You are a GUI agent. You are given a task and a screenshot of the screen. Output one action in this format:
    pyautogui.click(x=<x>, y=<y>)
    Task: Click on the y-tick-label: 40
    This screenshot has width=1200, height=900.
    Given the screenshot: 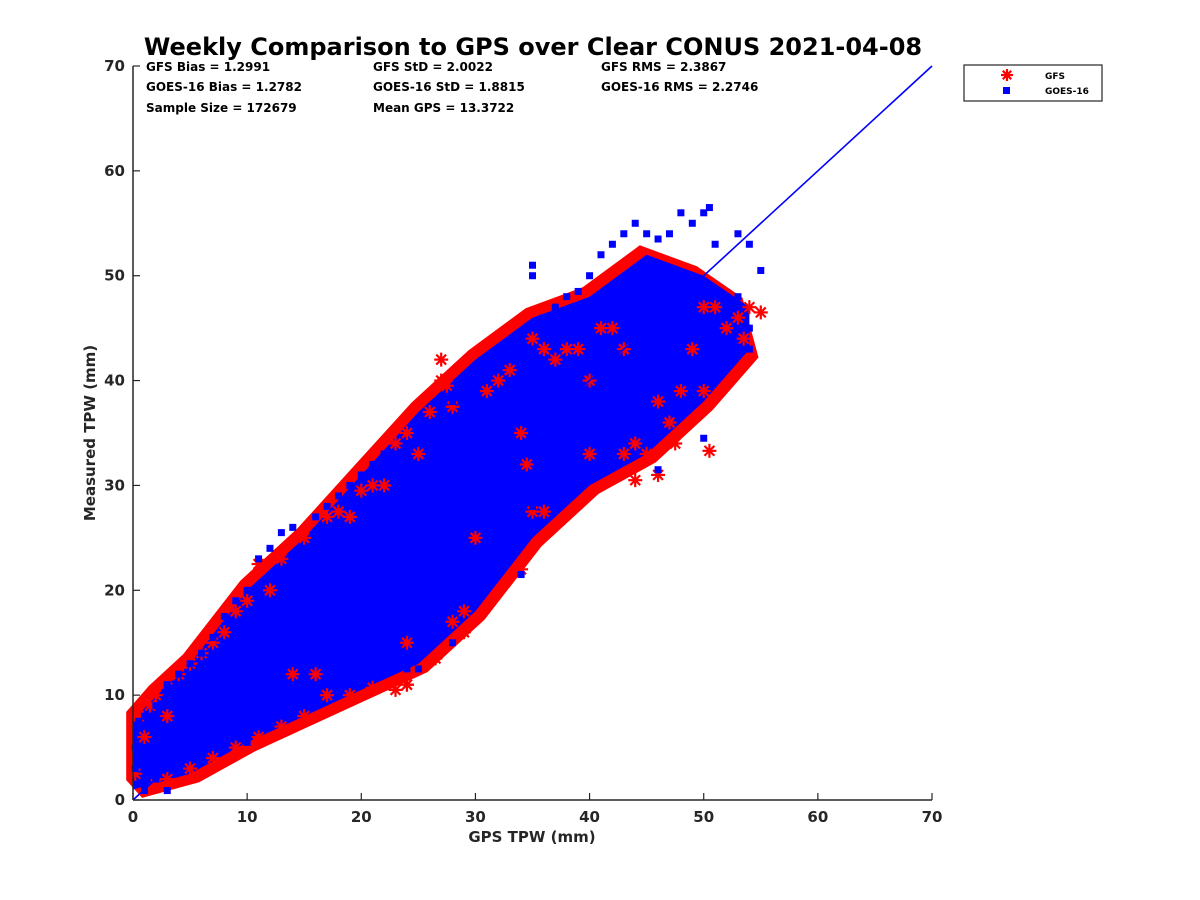 What is the action you would take?
    pyautogui.click(x=114, y=381)
    